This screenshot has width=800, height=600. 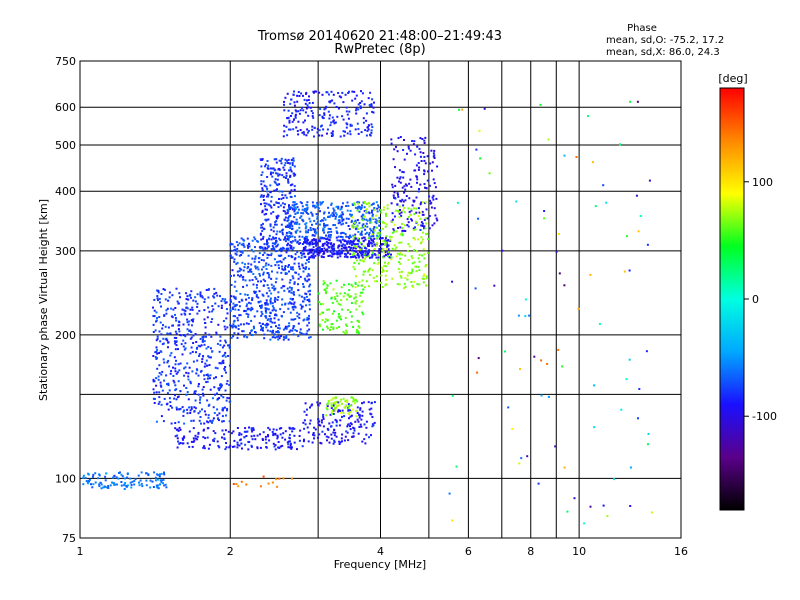 What do you see at coordinates (65, 335) in the screenshot?
I see `y-tick-label: 200` at bounding box center [65, 335].